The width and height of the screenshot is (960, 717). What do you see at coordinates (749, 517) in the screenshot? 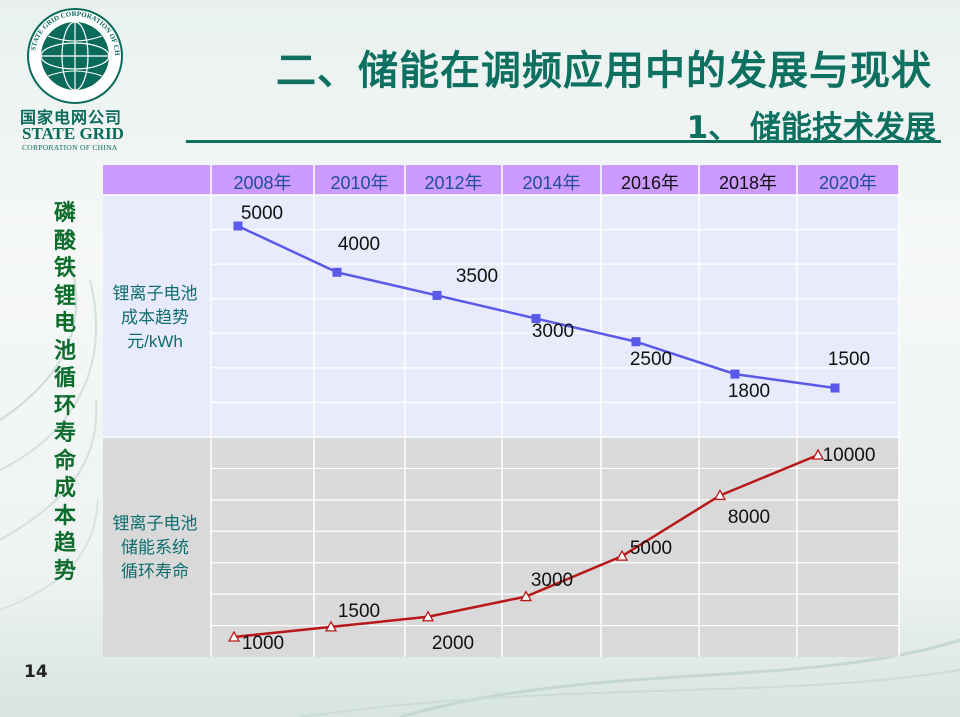
I see `cycle-data-label: 8000` at bounding box center [749, 517].